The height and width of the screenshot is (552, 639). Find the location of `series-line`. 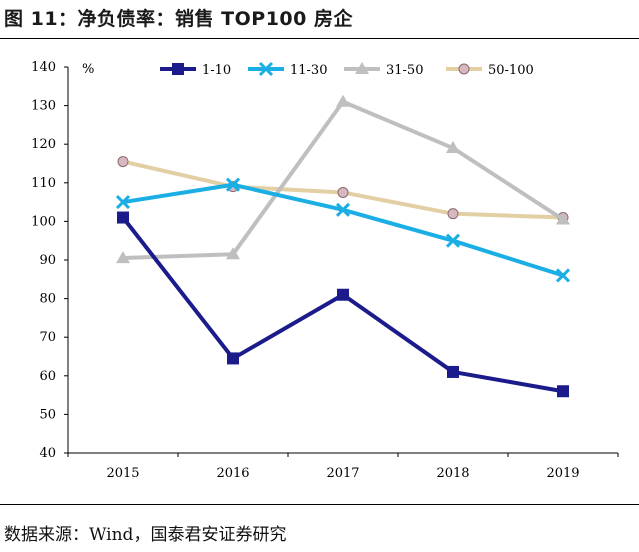

series-line is located at coordinates (343, 230).